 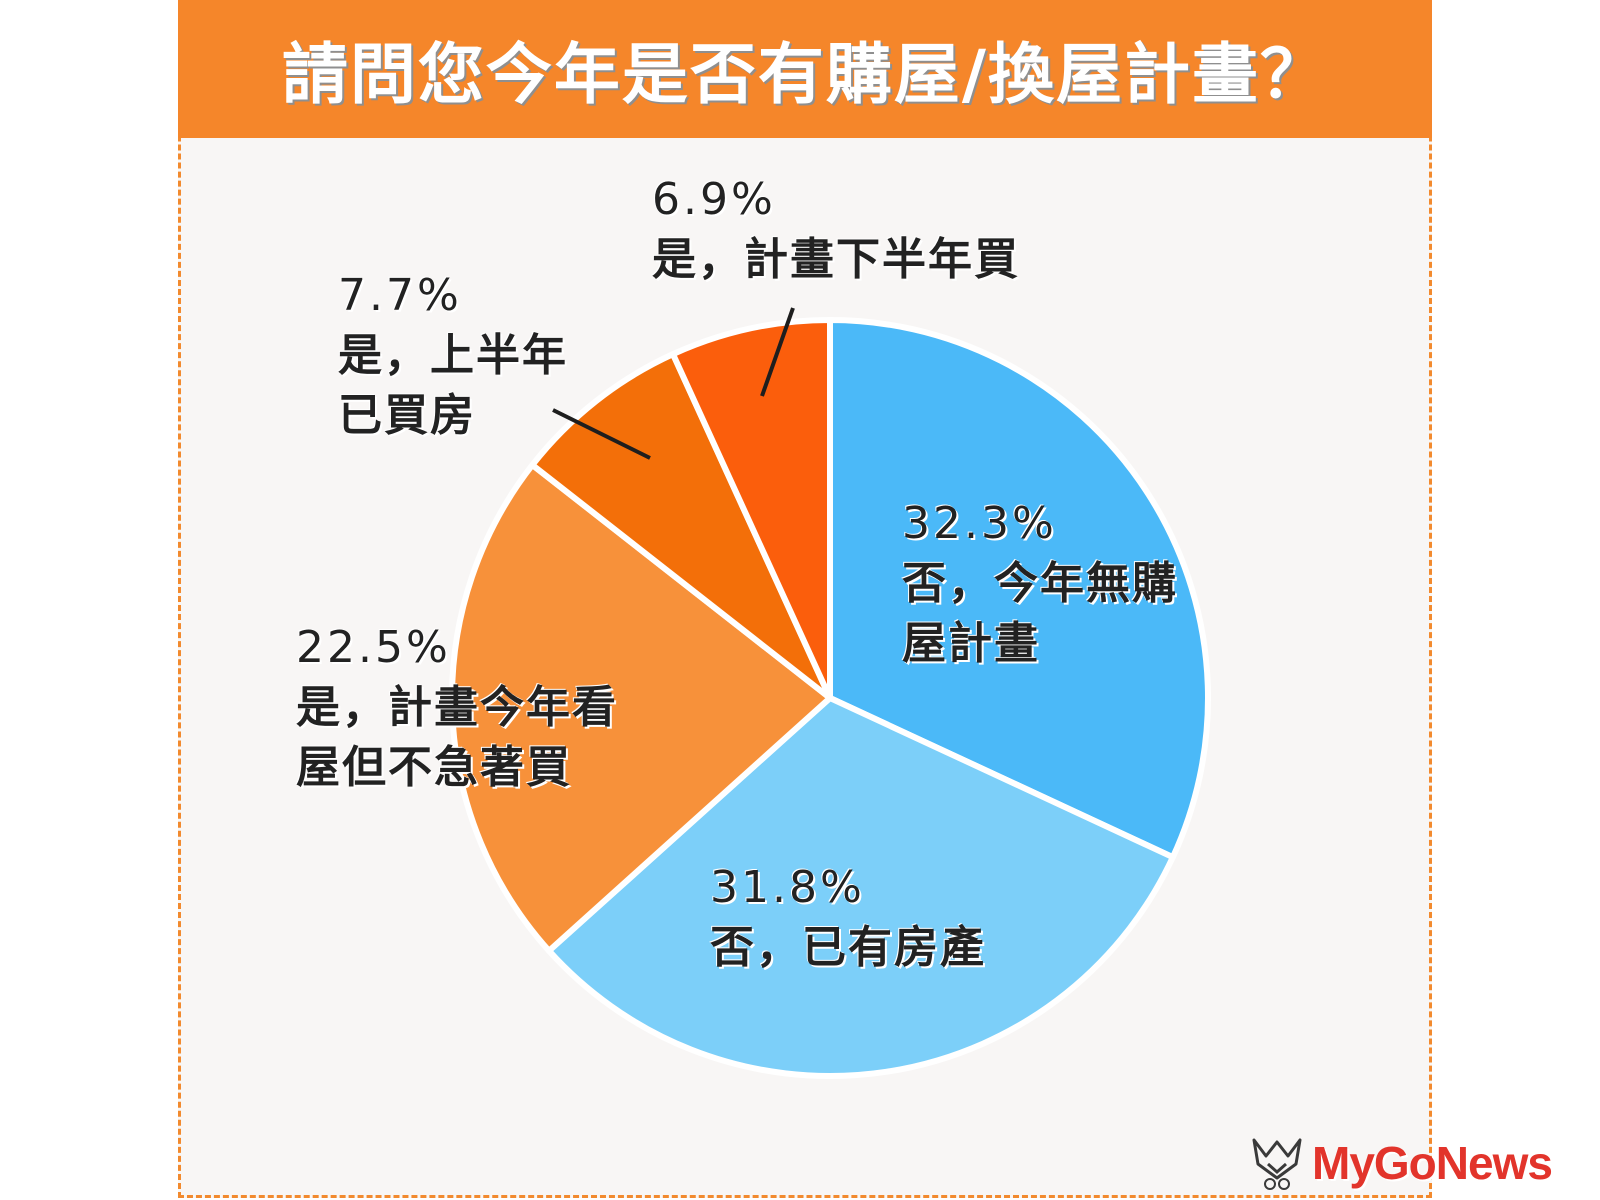 I want to click on slice-label-3: 22.5% 是，計畫今年看 屋但不急著買, so click(x=457, y=708).